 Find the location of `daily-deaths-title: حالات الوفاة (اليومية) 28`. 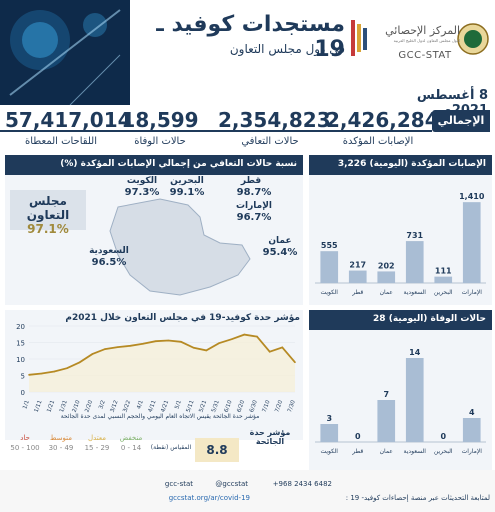

daily-deaths-title: حالات الوفاة (اليومية) 28 is located at coordinates (400, 320).